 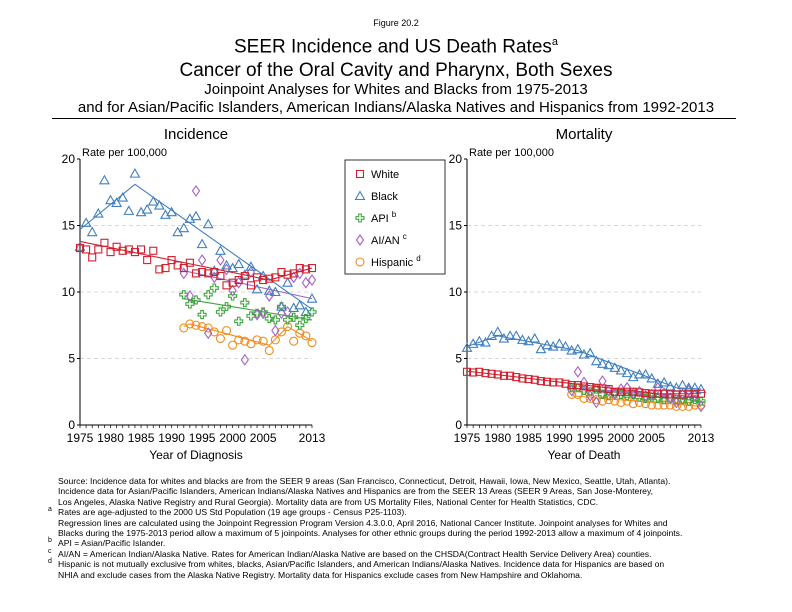 I want to click on footnote-mark: a, so click(x=50, y=510).